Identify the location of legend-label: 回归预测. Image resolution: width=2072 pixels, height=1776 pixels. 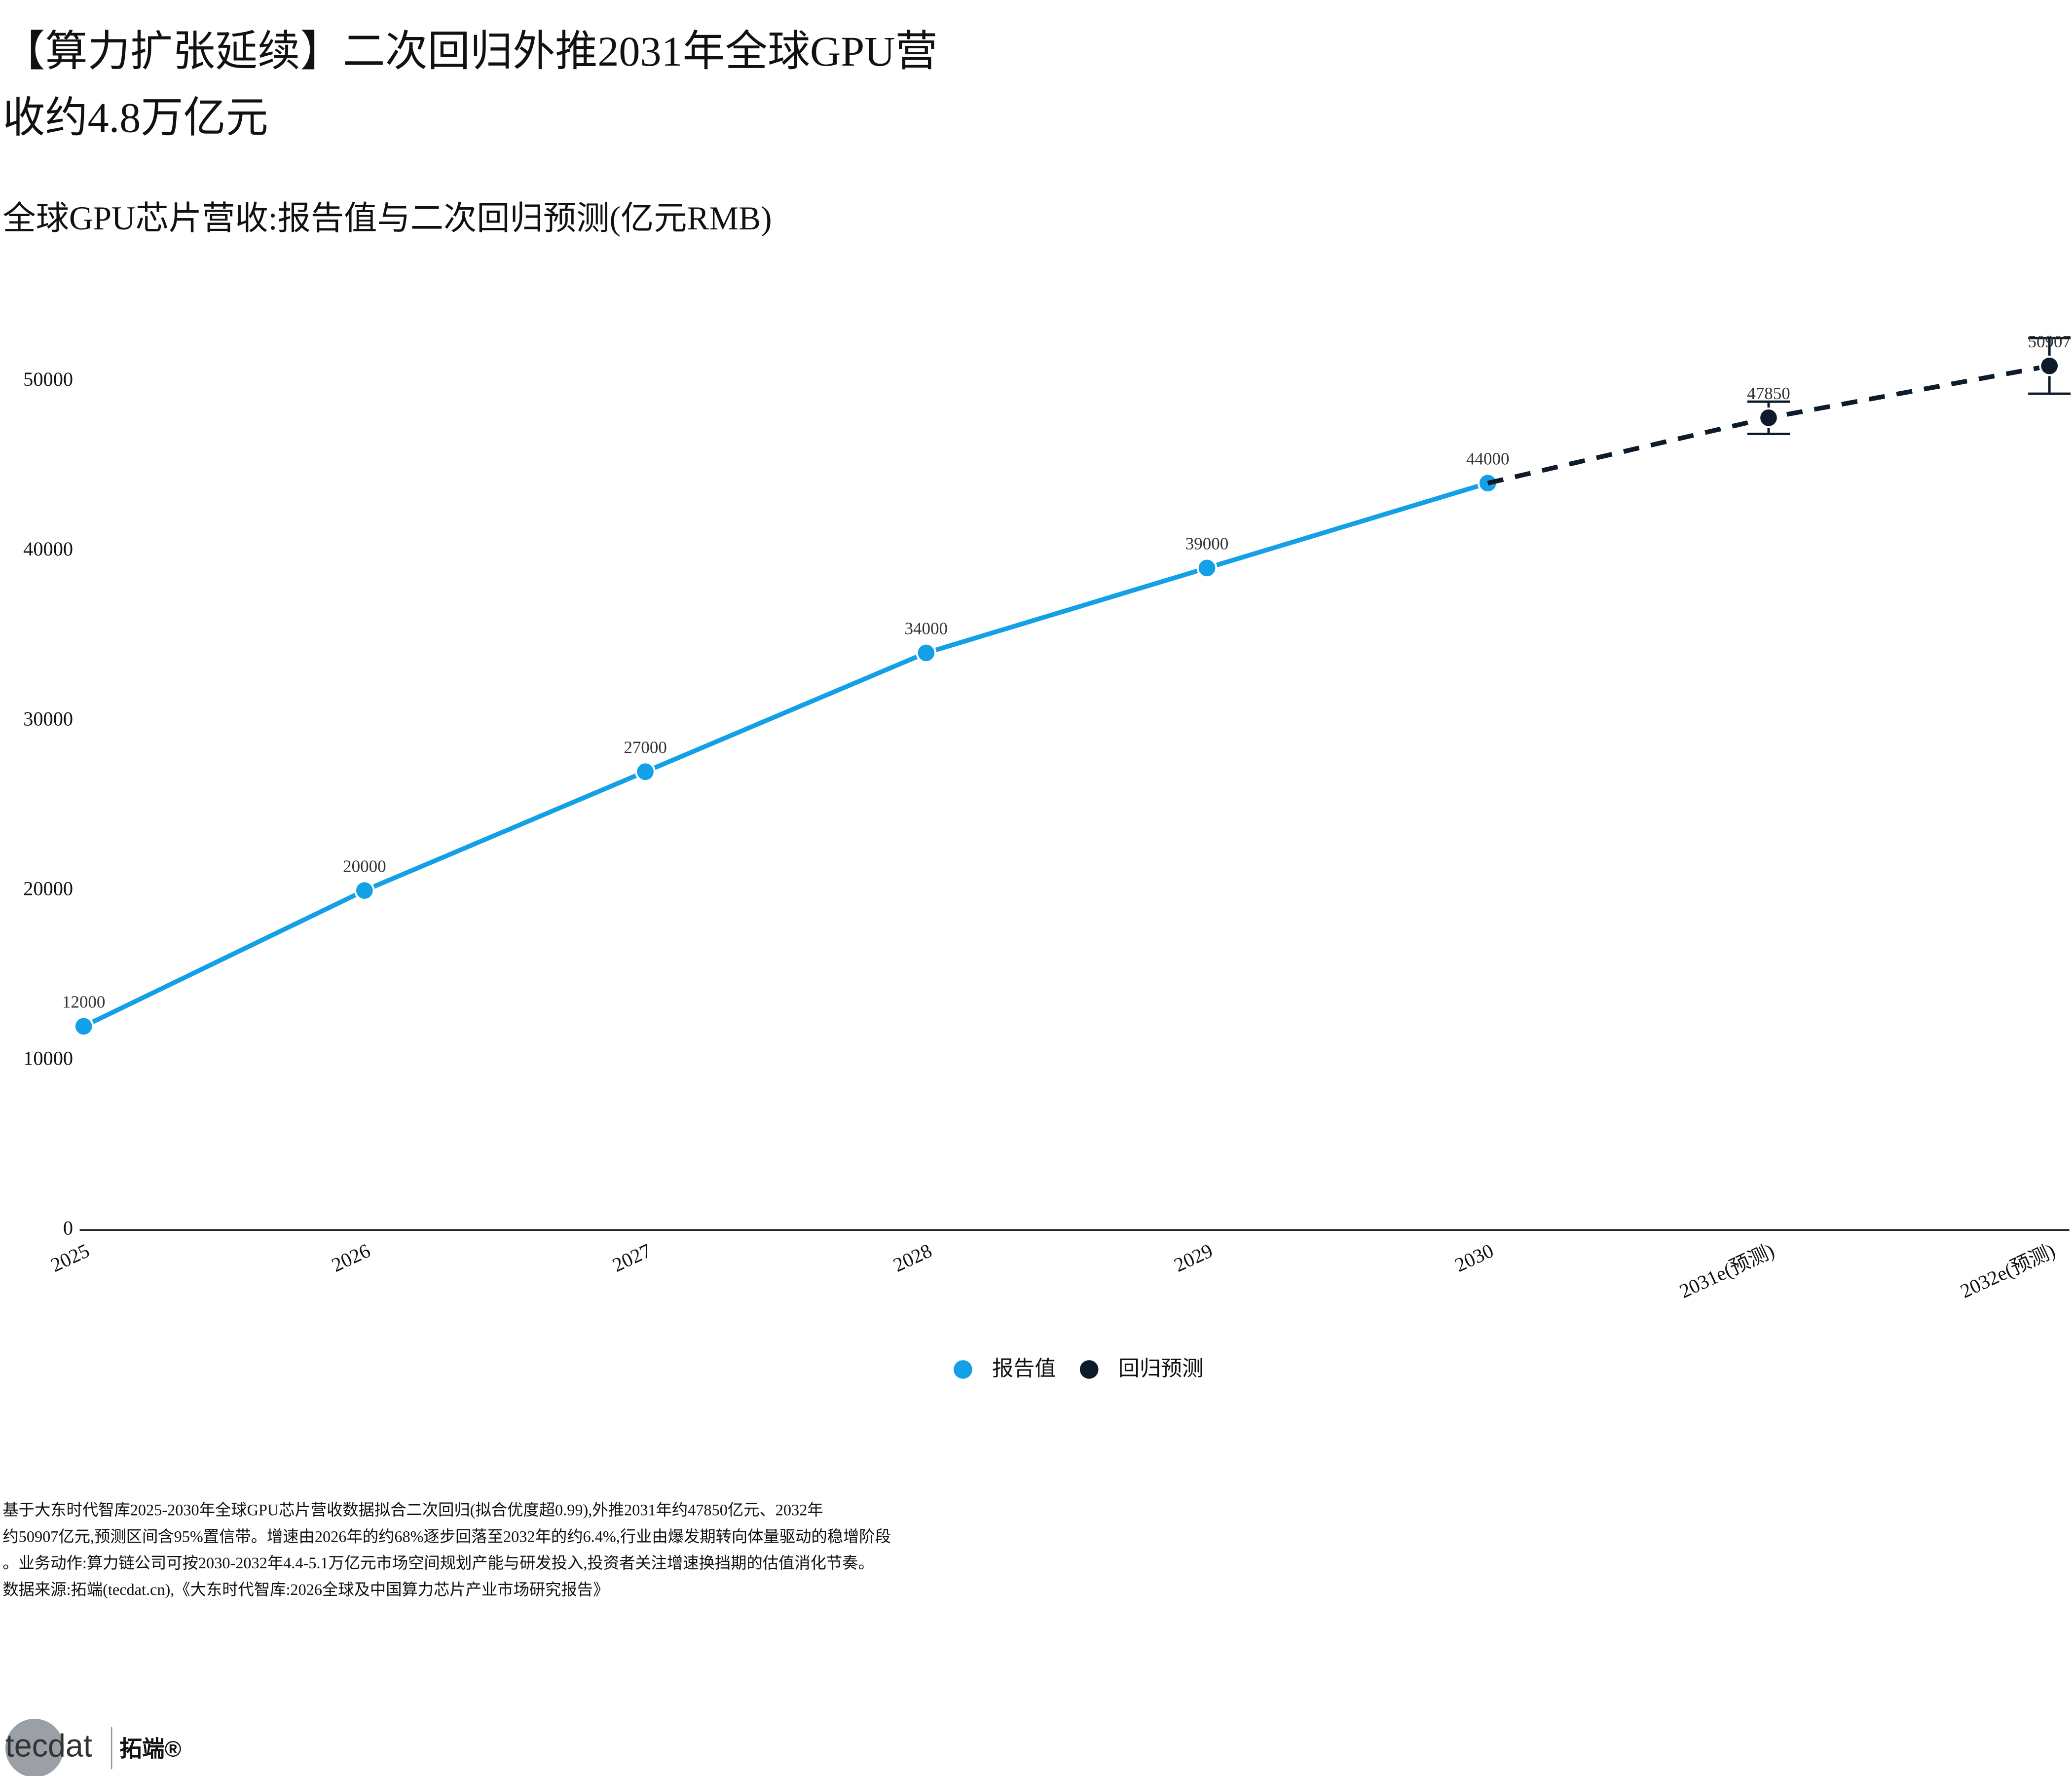
(1160, 1370).